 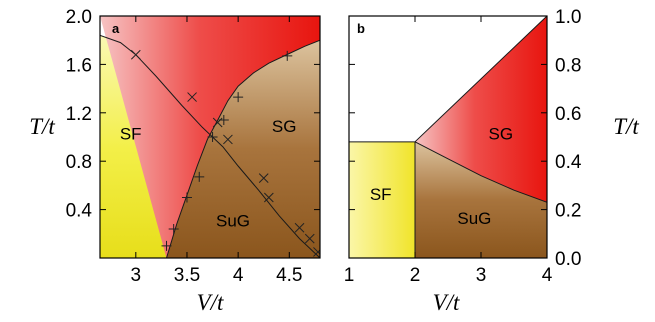 I want to click on y-tick-label: 1.6, so click(x=79, y=65).